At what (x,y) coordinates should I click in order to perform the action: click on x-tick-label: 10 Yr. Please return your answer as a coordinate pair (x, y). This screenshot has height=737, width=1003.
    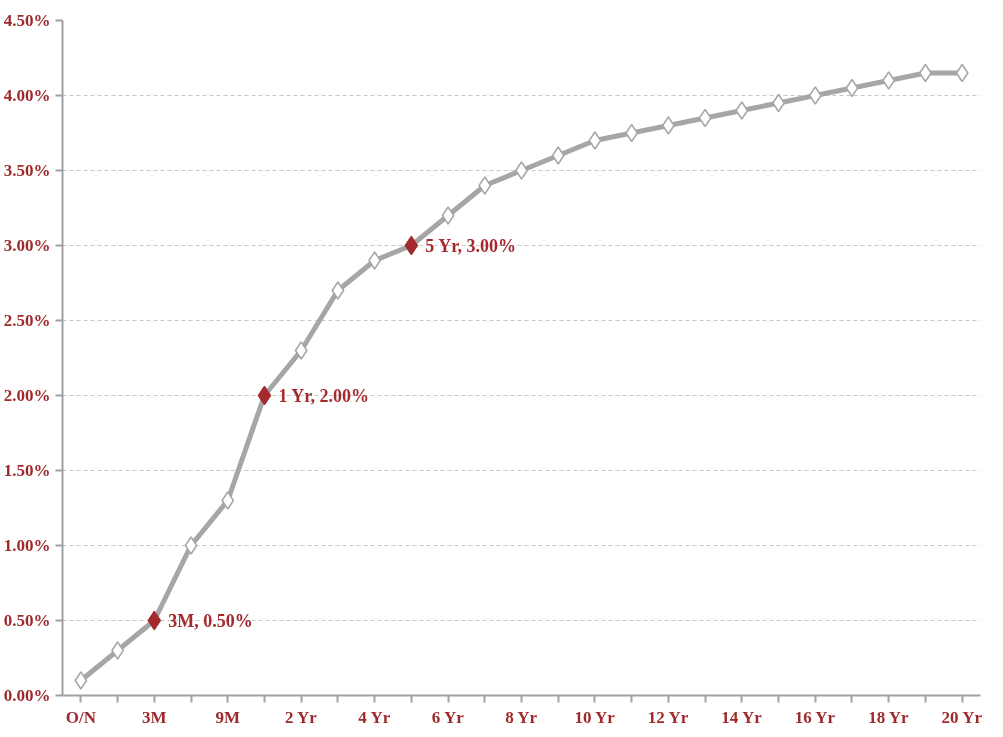
    Looking at the image, I should click on (595, 717).